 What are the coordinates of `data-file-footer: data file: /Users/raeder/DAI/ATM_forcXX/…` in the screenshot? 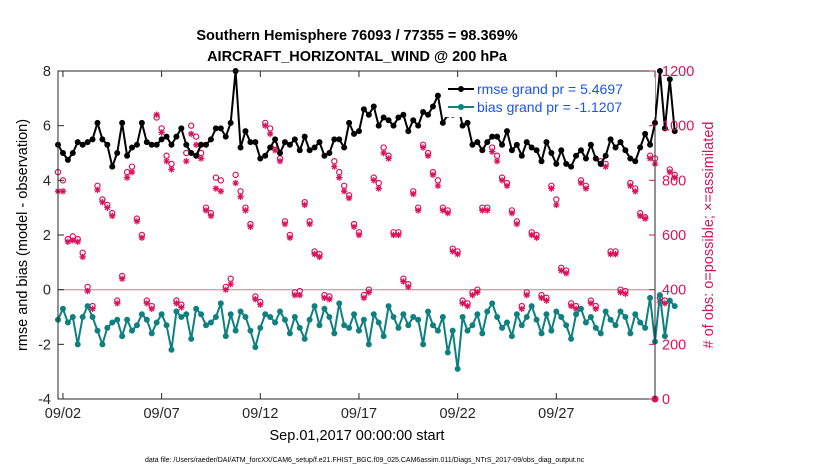 It's located at (365, 460).